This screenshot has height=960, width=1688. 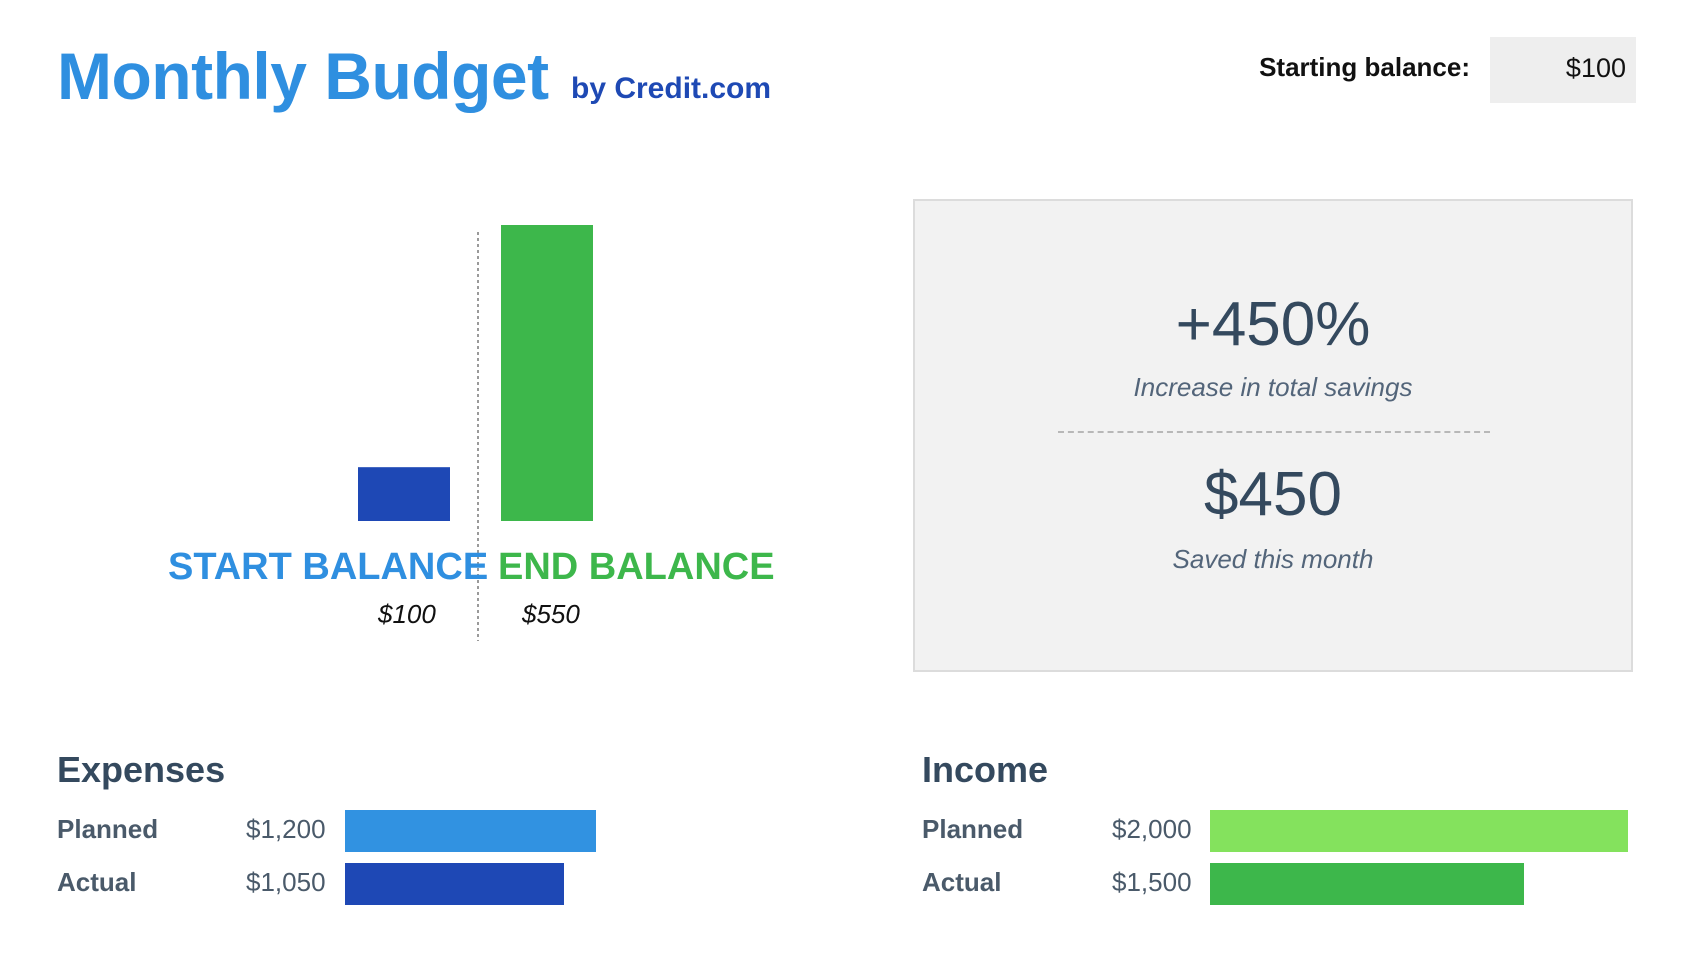 I want to click on income-planned-label: Planned, so click(x=973, y=829).